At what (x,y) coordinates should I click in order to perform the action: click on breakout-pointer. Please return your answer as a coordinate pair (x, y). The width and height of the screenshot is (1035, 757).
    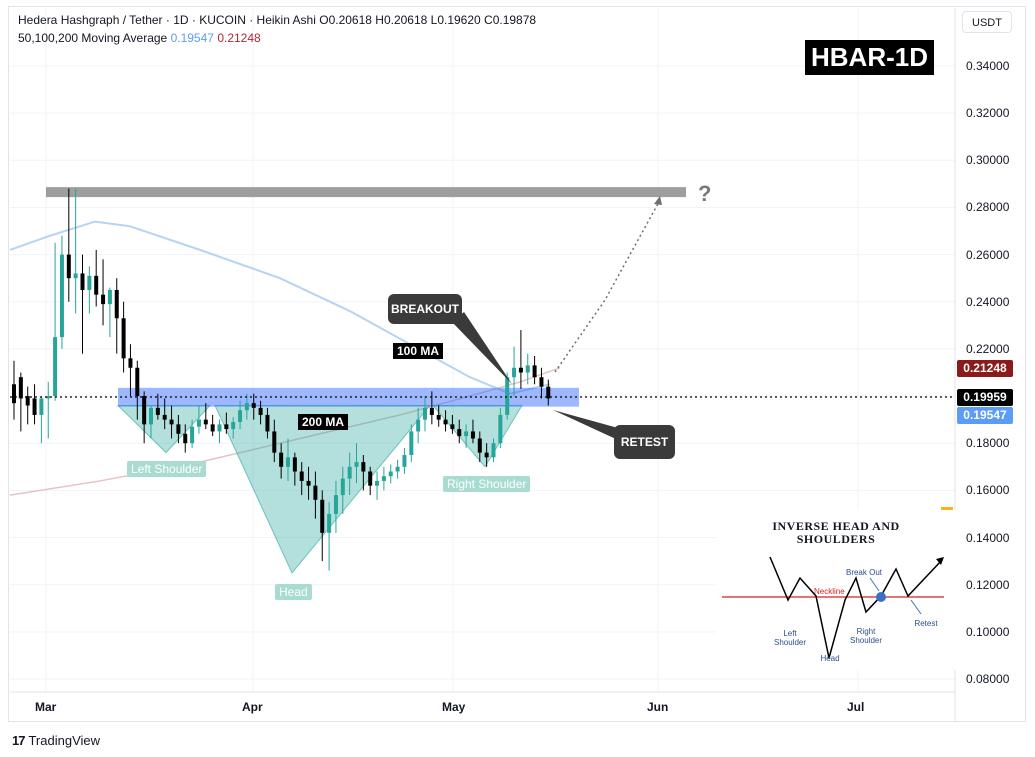
    Looking at the image, I should click on (482, 348).